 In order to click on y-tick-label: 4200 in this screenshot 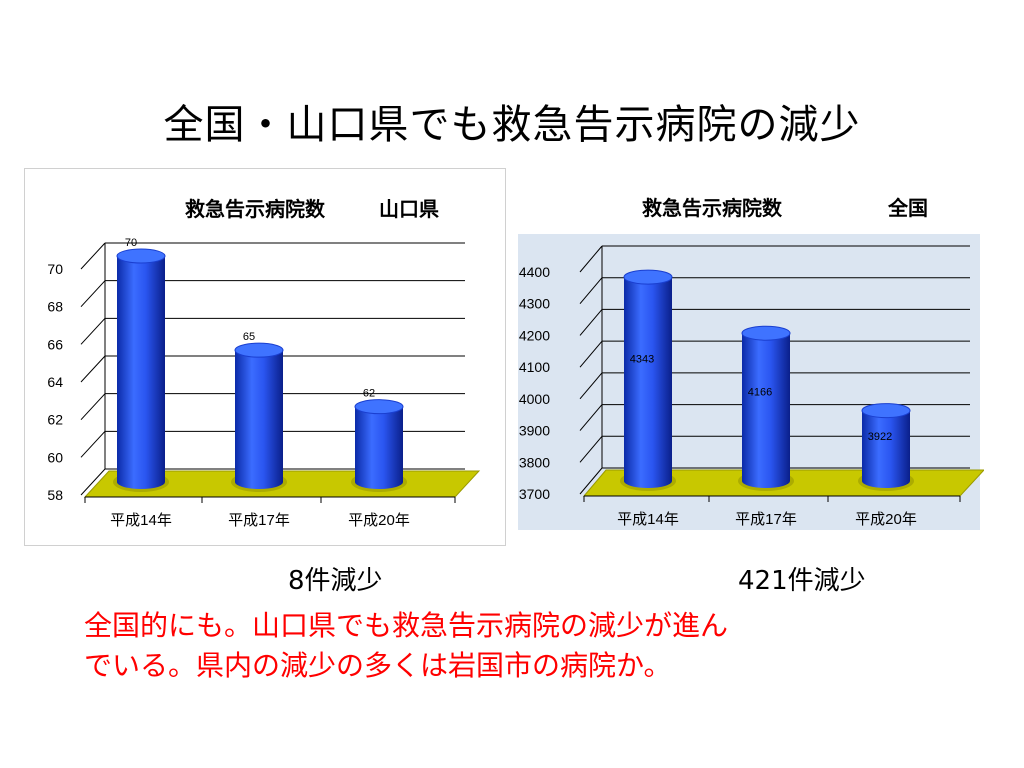, I will do `click(534, 335)`.